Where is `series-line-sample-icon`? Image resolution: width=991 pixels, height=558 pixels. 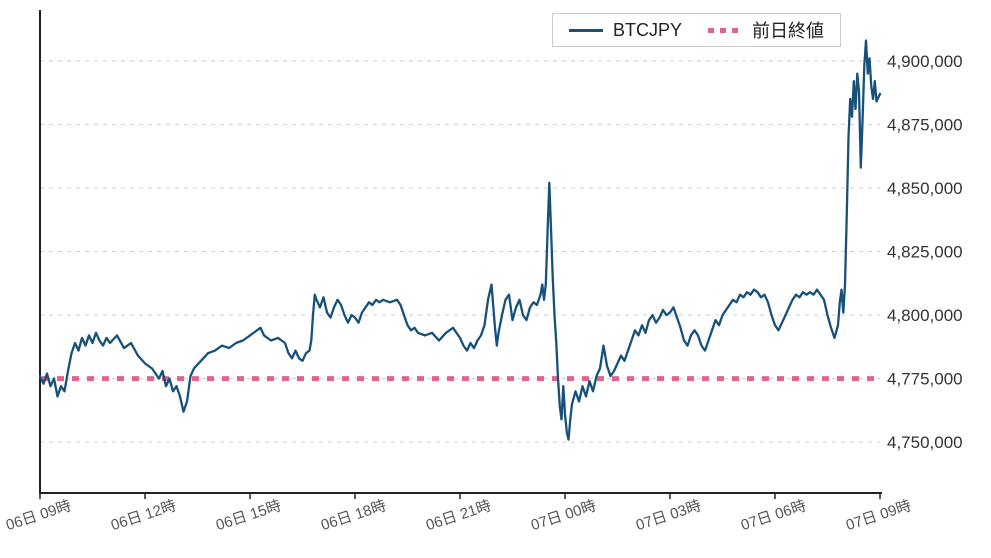
series-line-sample-icon is located at coordinates (586, 30).